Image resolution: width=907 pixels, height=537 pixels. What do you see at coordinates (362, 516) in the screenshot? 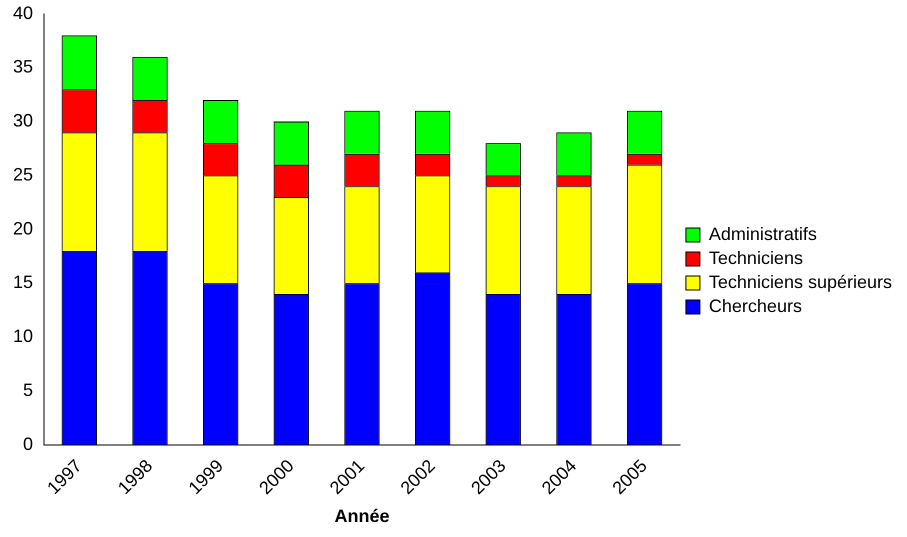
I see `x-axis-title: Année` at bounding box center [362, 516].